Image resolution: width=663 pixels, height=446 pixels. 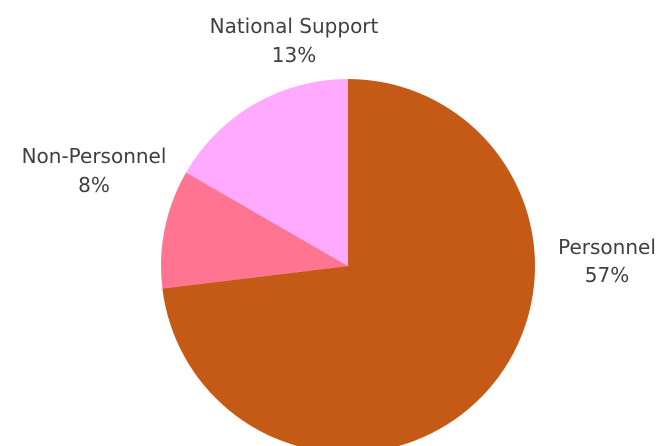 What do you see at coordinates (607, 275) in the screenshot?
I see `slice-label-value-0: 57%` at bounding box center [607, 275].